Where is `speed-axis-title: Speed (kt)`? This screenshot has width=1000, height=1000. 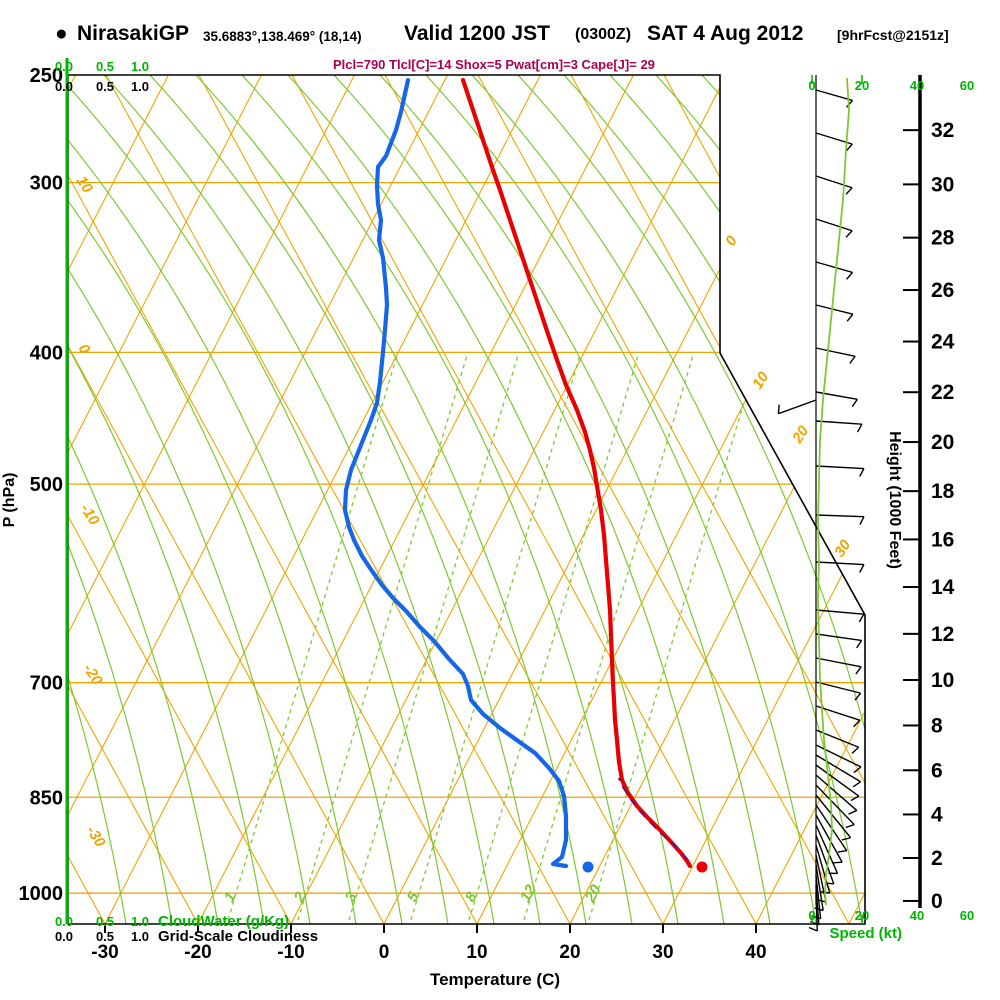 speed-axis-title: Speed (kt) is located at coordinates (865, 933).